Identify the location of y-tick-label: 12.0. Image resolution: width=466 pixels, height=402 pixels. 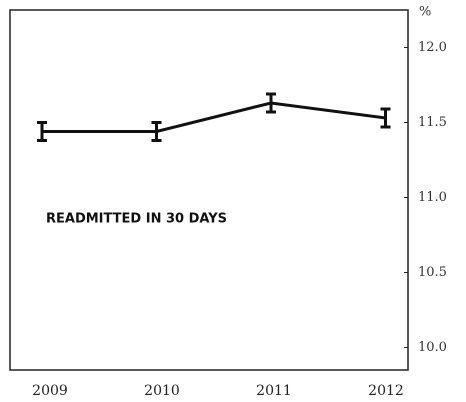
(432, 47).